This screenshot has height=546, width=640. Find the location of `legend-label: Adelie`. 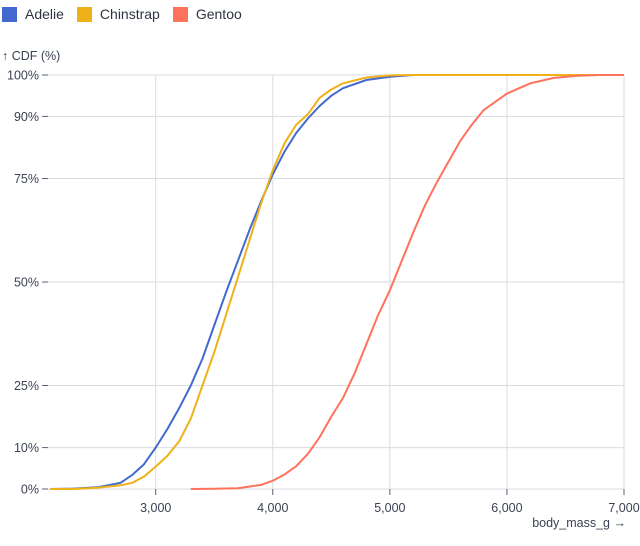

legend-label: Adelie is located at coordinates (44, 14).